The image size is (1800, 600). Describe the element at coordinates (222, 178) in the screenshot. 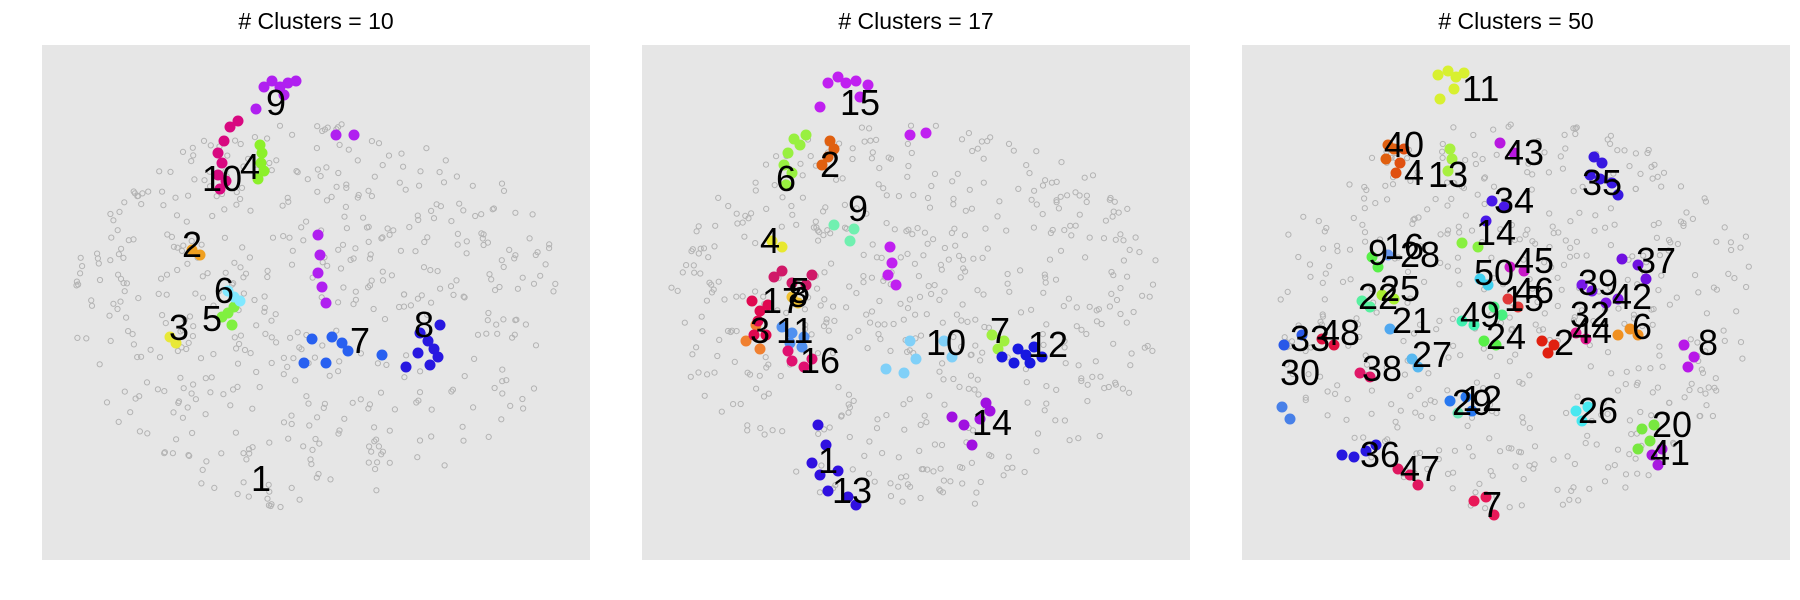

I see `cluster-label: 10` at that location.